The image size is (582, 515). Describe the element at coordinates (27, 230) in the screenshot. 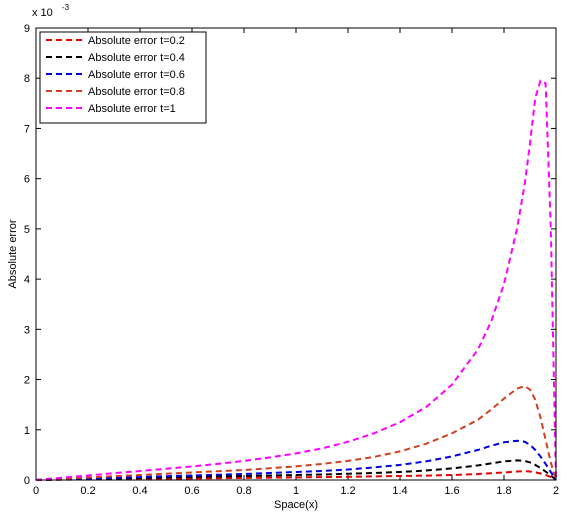

I see `y-tick-label: 5` at that location.